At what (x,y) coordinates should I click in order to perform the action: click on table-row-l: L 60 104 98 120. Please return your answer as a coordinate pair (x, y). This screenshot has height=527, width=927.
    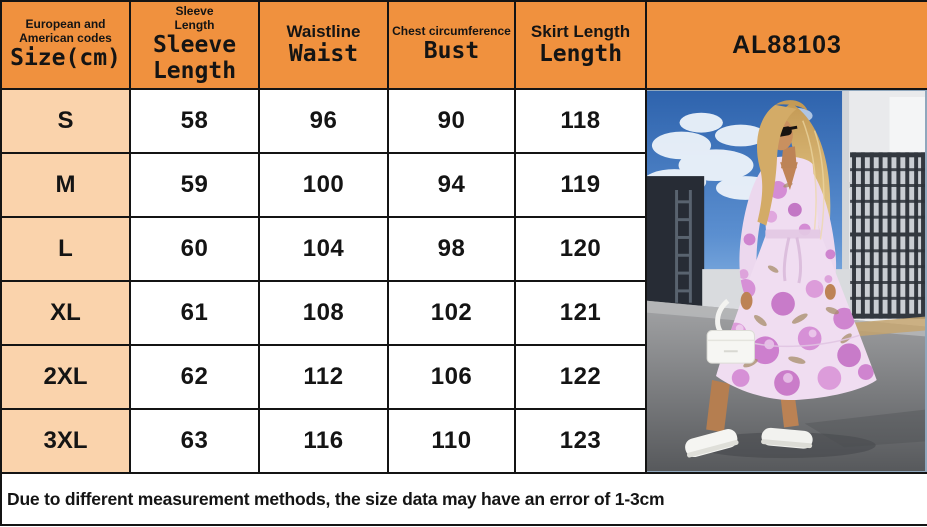
    Looking at the image, I should click on (463, 249).